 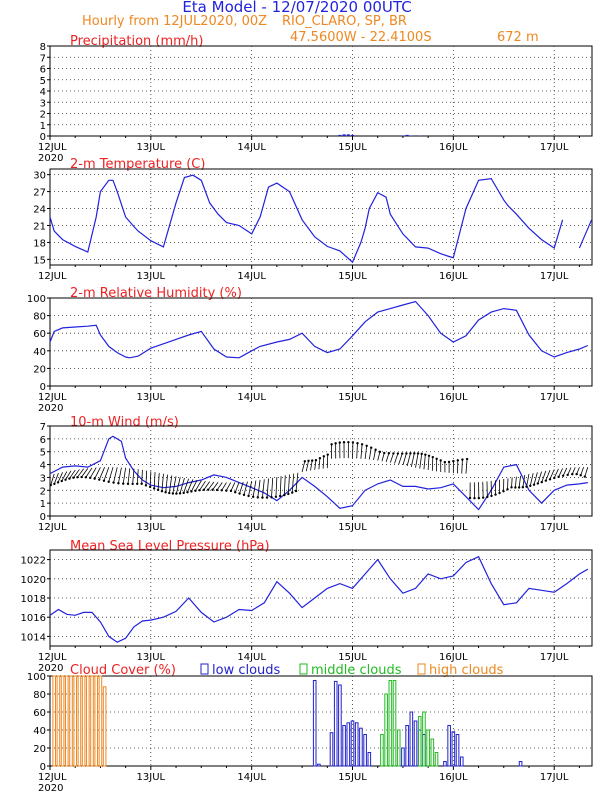 I want to click on wind-xtick-label: 13JUL, so click(x=151, y=527).